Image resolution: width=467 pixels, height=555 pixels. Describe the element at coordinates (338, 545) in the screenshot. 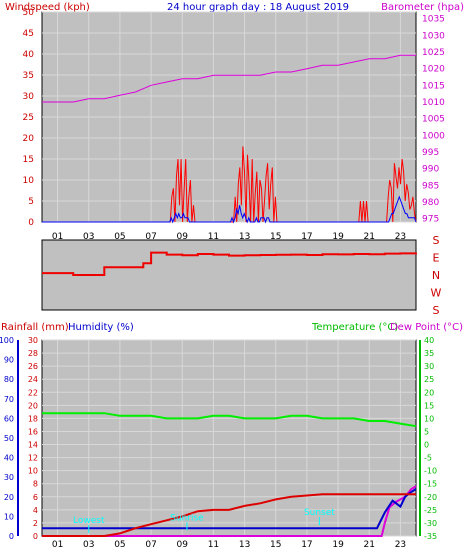

I see `temp-x-tick-label: 19` at that location.